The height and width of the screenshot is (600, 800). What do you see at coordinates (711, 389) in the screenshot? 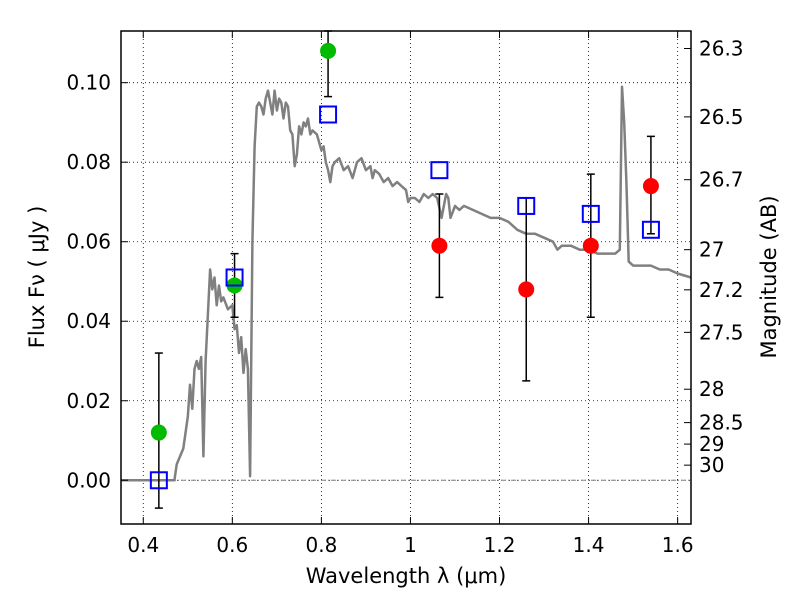
I see `right-tick-label: 28` at bounding box center [711, 389].